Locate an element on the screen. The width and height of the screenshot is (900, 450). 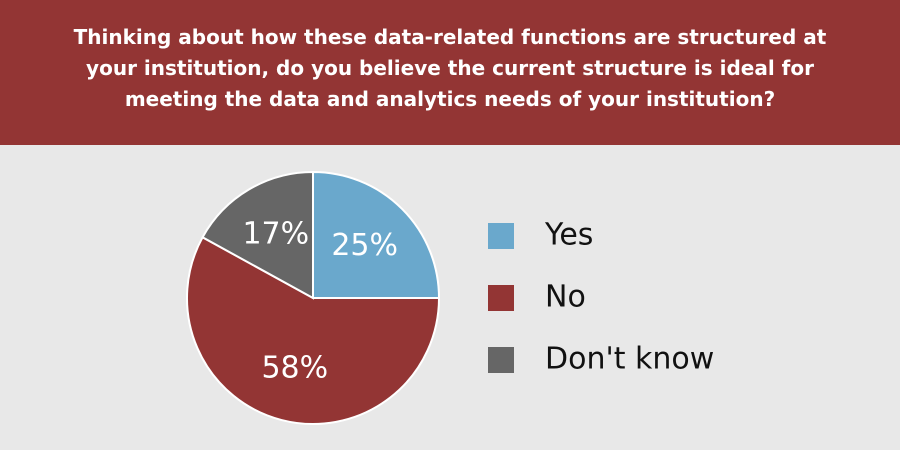
slice-label: 58% is located at coordinates (294, 367).